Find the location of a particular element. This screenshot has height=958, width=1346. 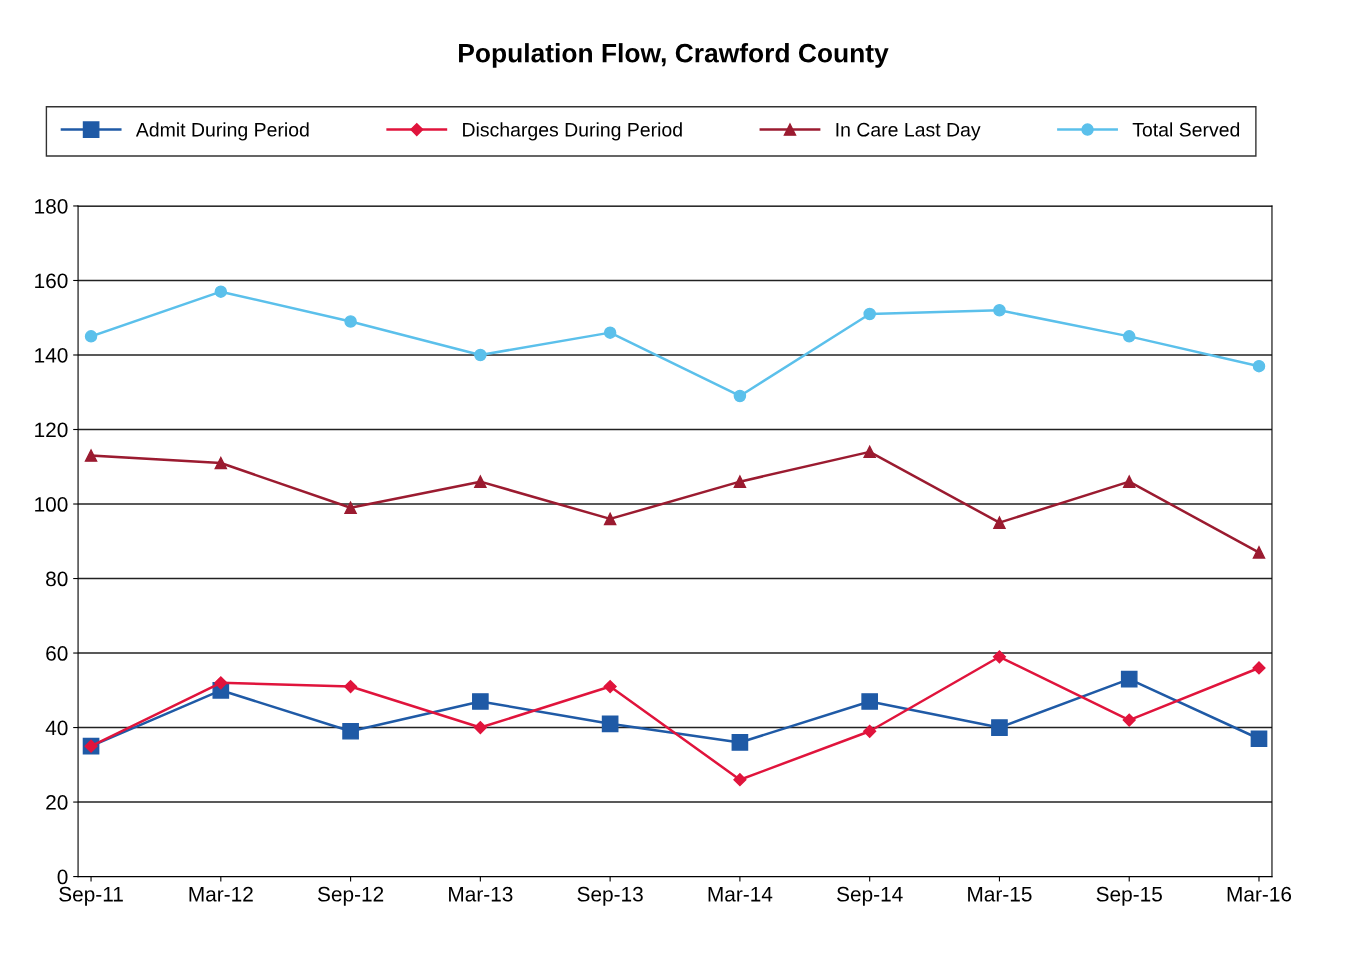

x-tick-label: Mar-14 is located at coordinates (740, 894).